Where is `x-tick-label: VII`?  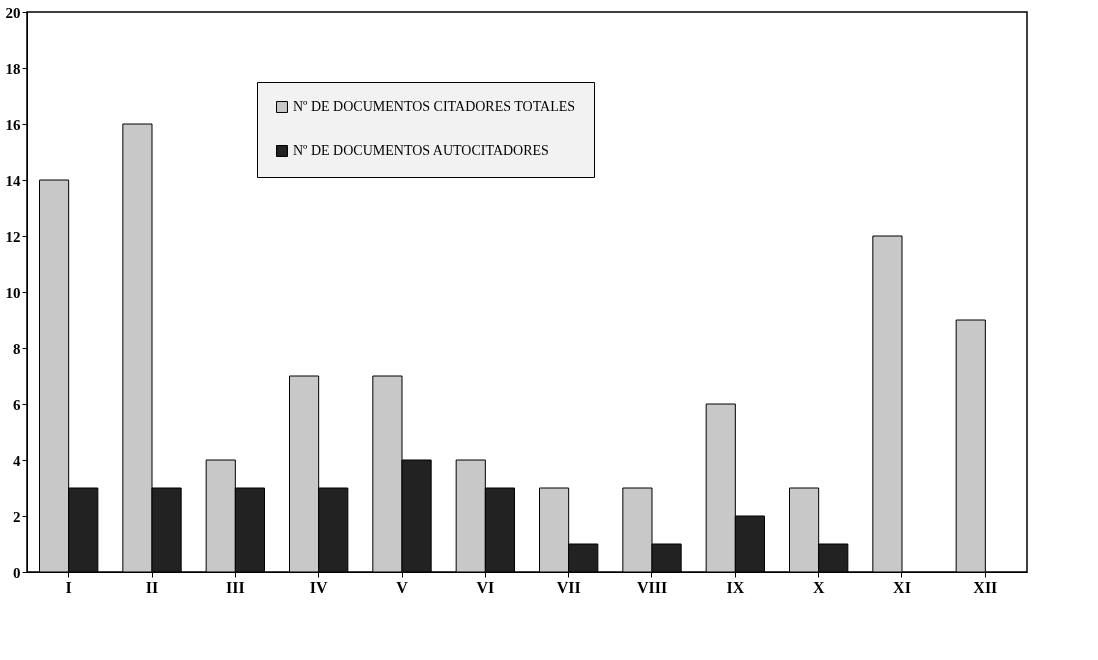
x-tick-label: VII is located at coordinates (568, 587).